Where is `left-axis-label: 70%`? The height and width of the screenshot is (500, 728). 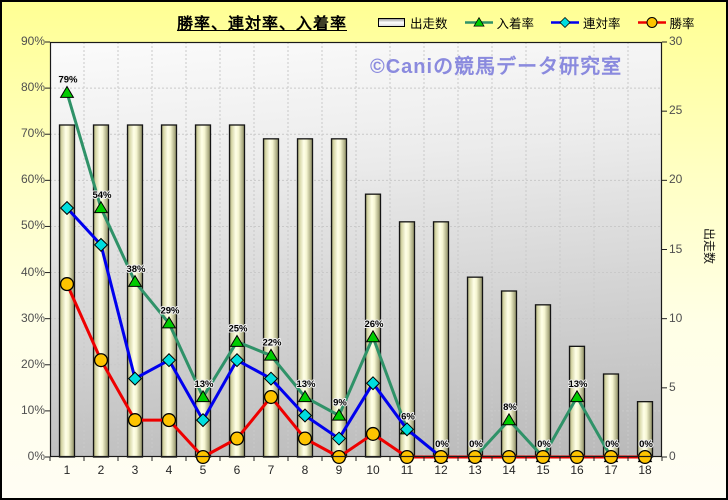 left-axis-label: 70% is located at coordinates (32, 133).